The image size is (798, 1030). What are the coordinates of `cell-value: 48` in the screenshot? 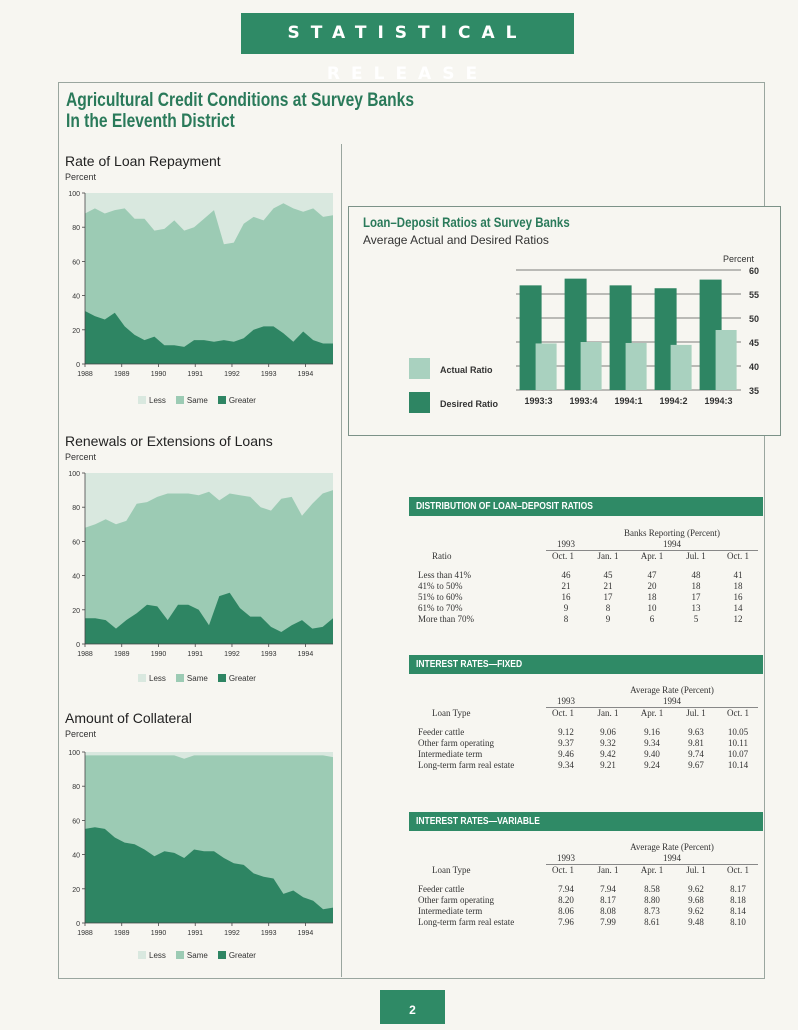 It's located at (696, 575).